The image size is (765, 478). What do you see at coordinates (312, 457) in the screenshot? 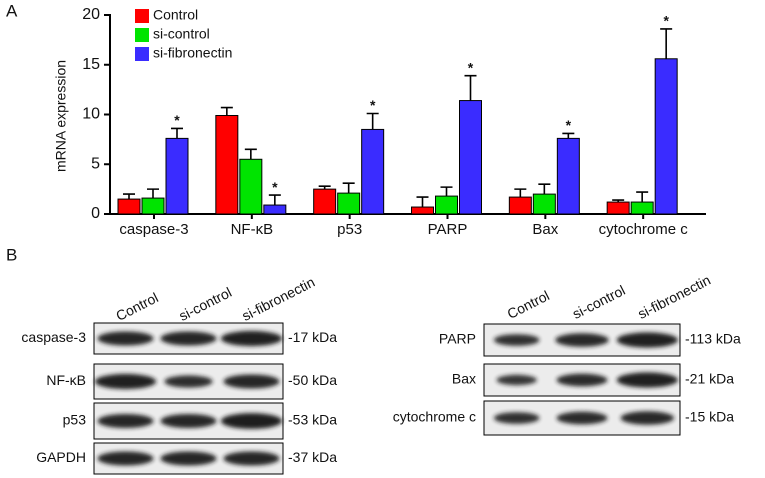
I see `size-label: -37 kDa` at bounding box center [312, 457].